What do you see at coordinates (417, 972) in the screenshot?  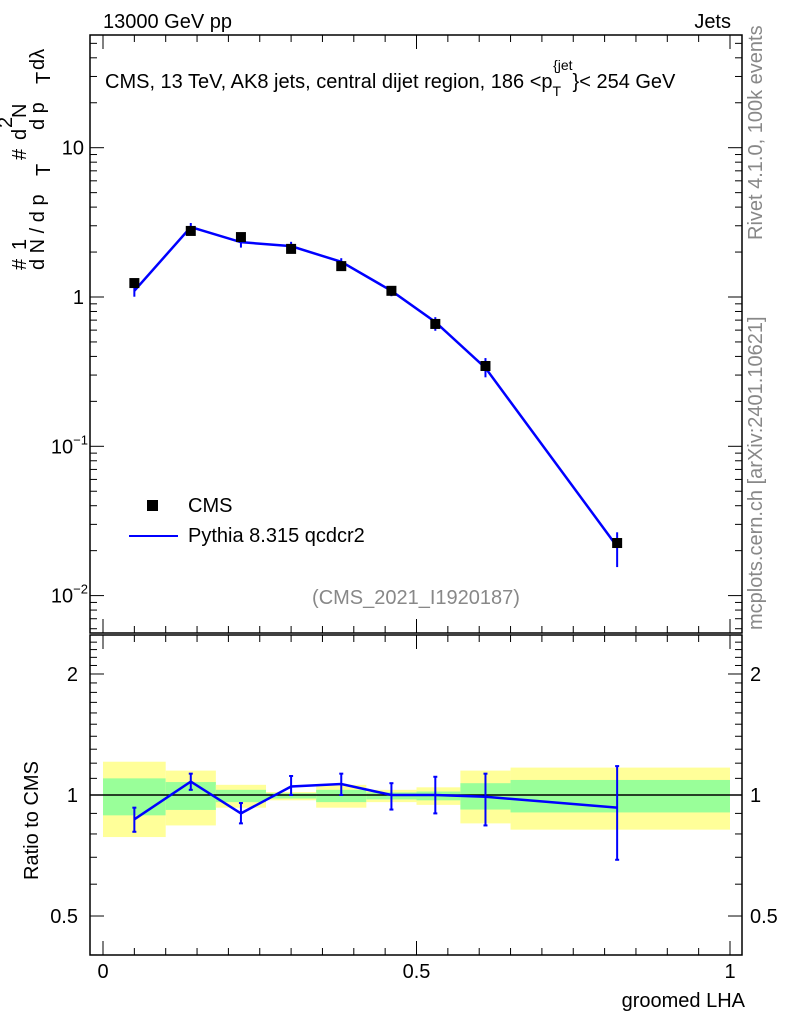 I see `x-tick-label: 0.5` at bounding box center [417, 972].